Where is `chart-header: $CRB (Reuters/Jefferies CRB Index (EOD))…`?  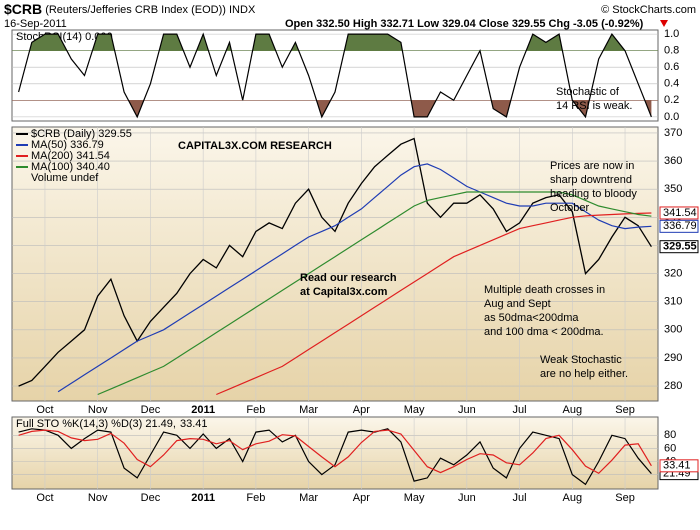 chart-header: $CRB (Reuters/Jefferies CRB Index (EOD))… is located at coordinates (130, 9).